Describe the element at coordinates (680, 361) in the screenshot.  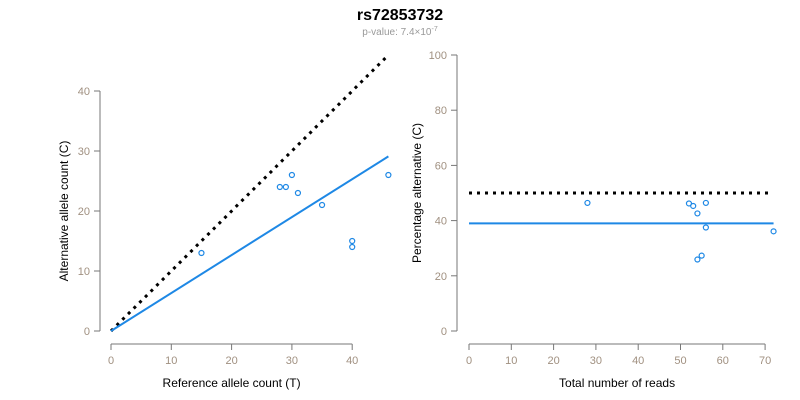
I see `x-tick-label: 50` at that location.